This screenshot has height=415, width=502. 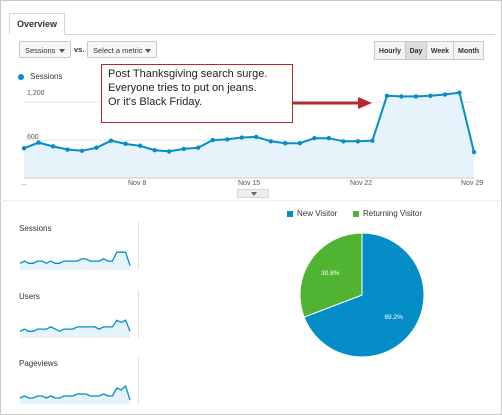 What do you see at coordinates (38, 363) in the screenshot?
I see `pageviews-metric-label: Pageviews` at bounding box center [38, 363].